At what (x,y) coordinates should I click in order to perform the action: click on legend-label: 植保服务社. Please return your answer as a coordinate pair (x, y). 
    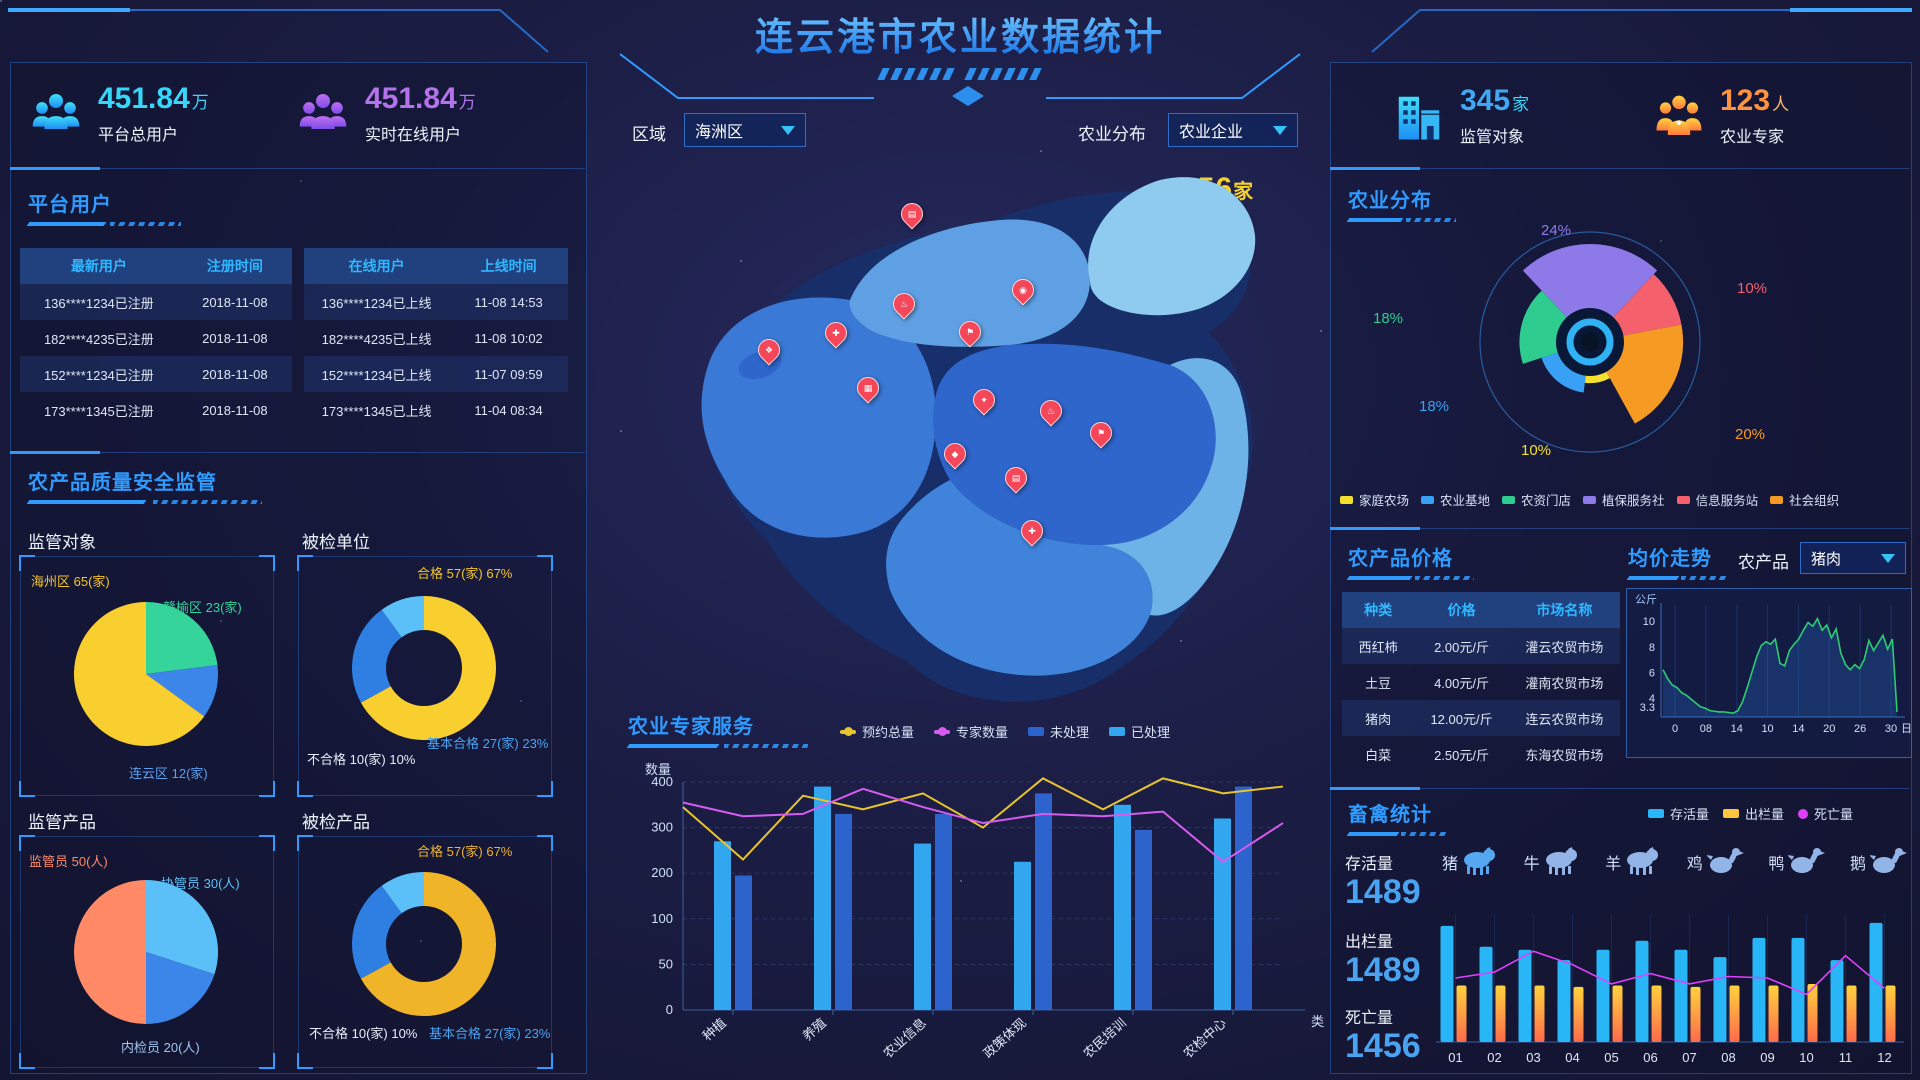
    Looking at the image, I should click on (1633, 501).